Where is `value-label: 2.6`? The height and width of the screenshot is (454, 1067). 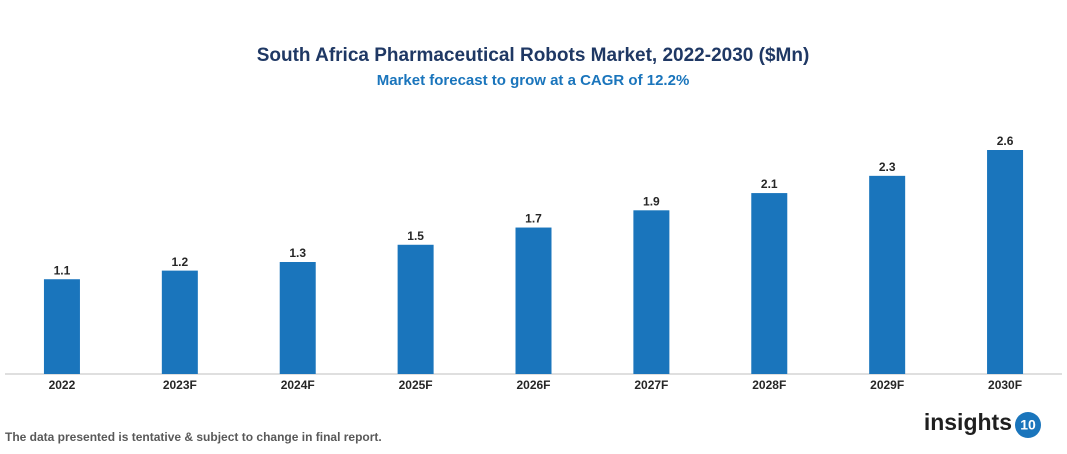
value-label: 2.6 is located at coordinates (1005, 141).